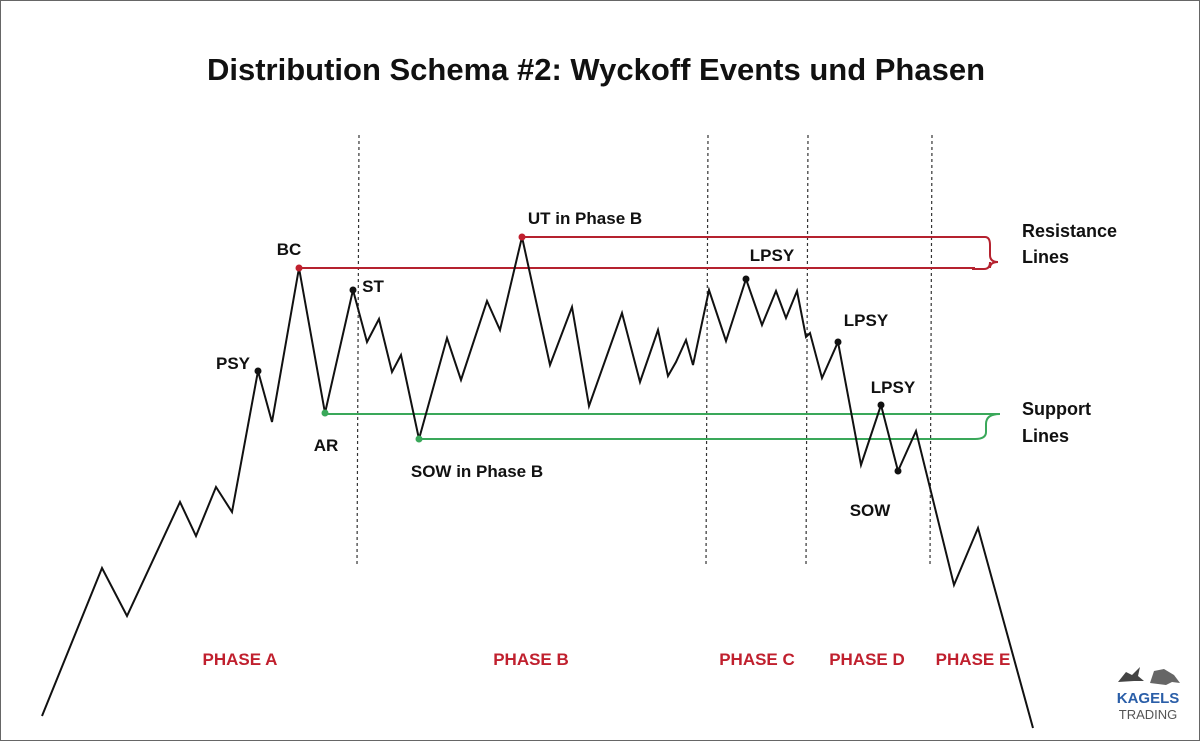 The height and width of the screenshot is (741, 1200). I want to click on phase-label: PHASE B, so click(531, 659).